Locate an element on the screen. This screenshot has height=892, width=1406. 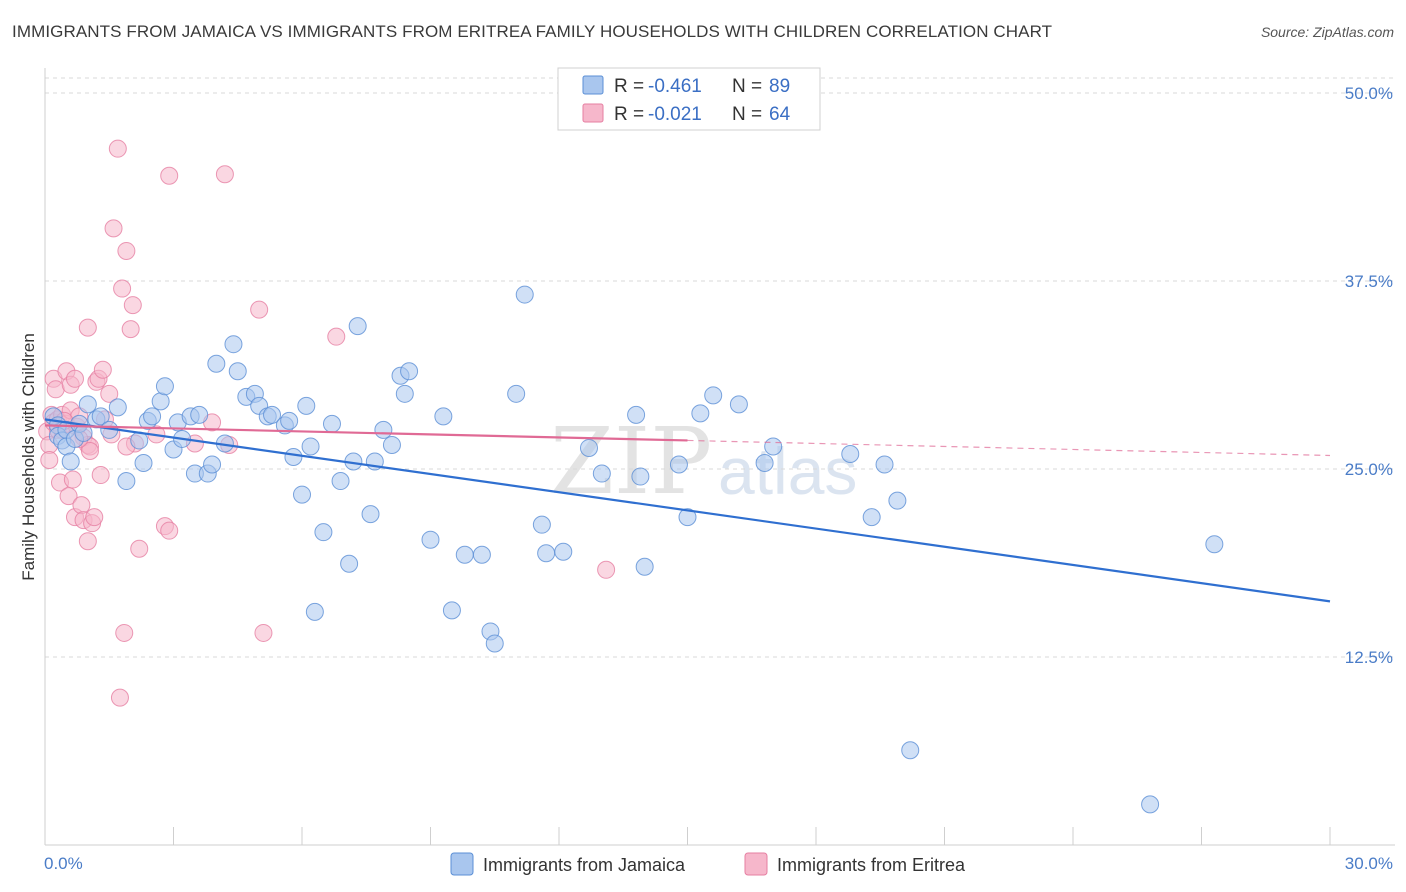
legend-swatch-eritrea is located at coordinates (593, 113).